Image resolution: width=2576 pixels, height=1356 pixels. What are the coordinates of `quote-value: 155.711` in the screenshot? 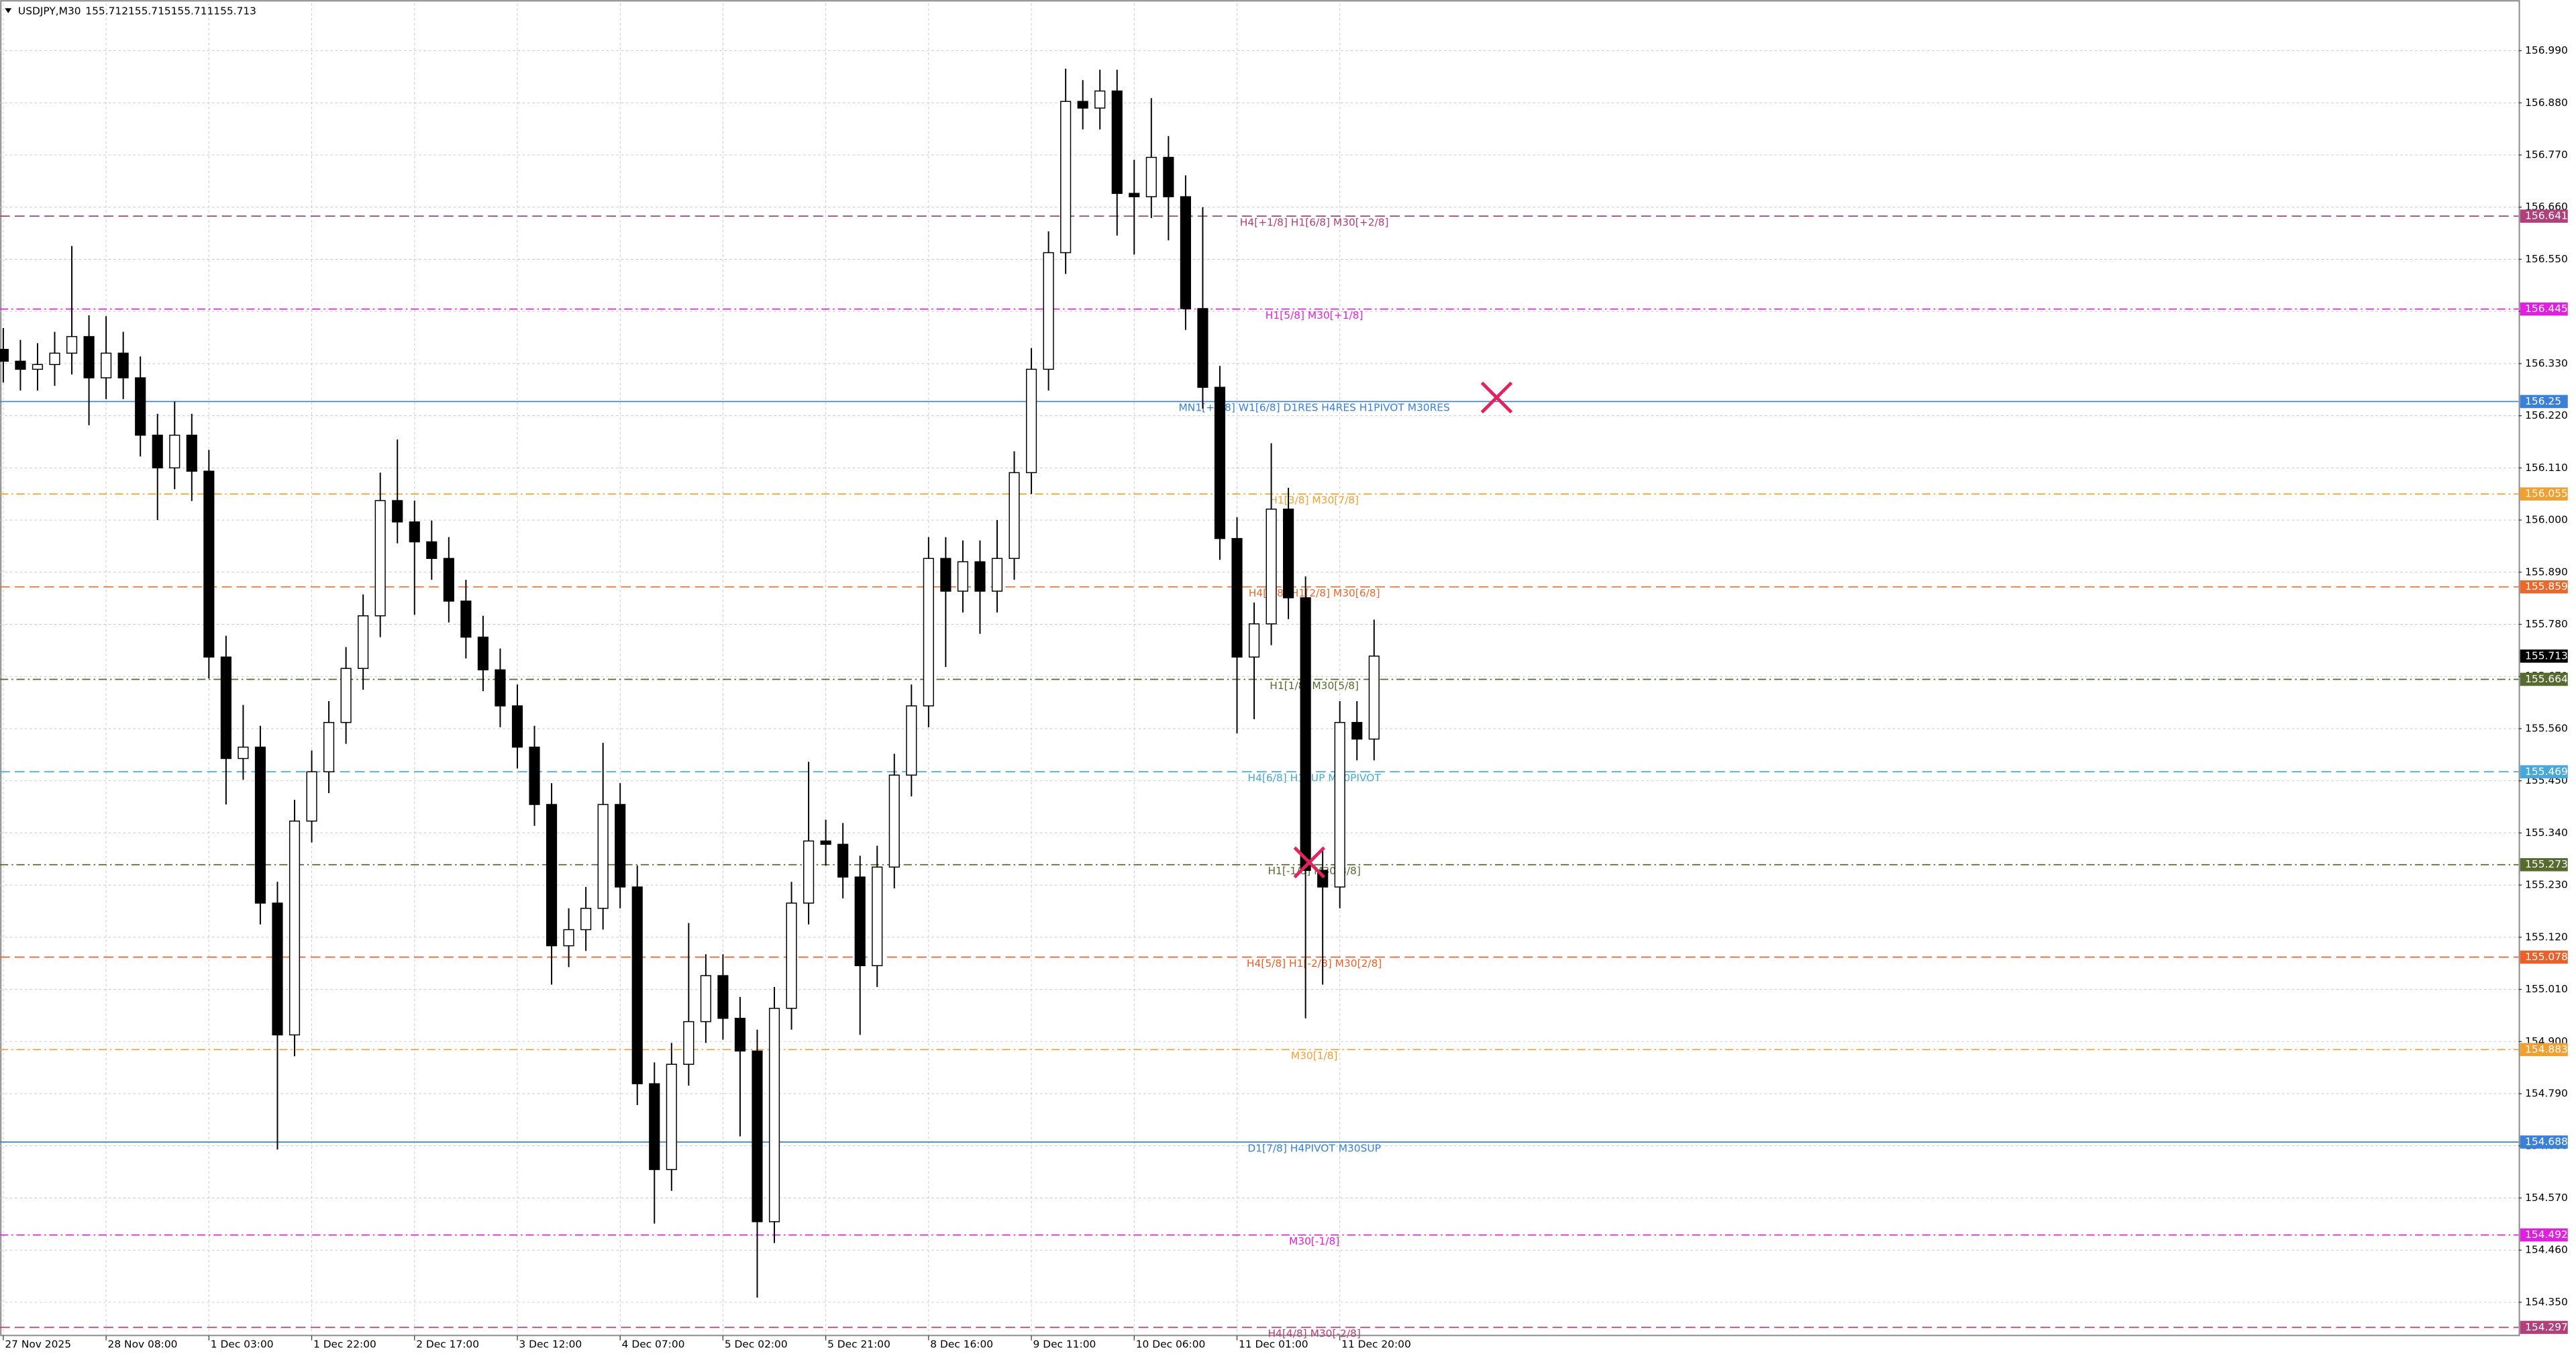 It's located at (192, 11).